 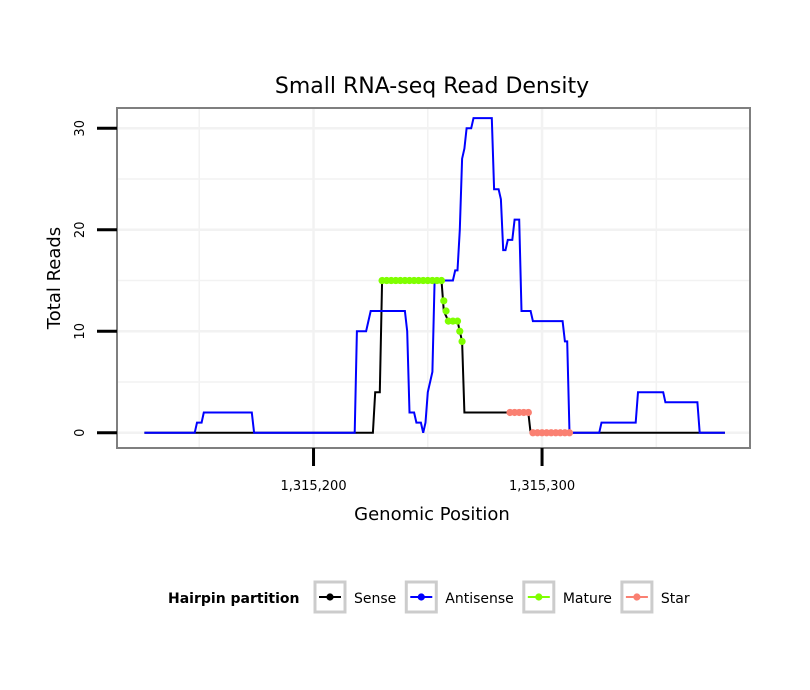 What do you see at coordinates (637, 597) in the screenshot?
I see `star-legend-dot` at bounding box center [637, 597].